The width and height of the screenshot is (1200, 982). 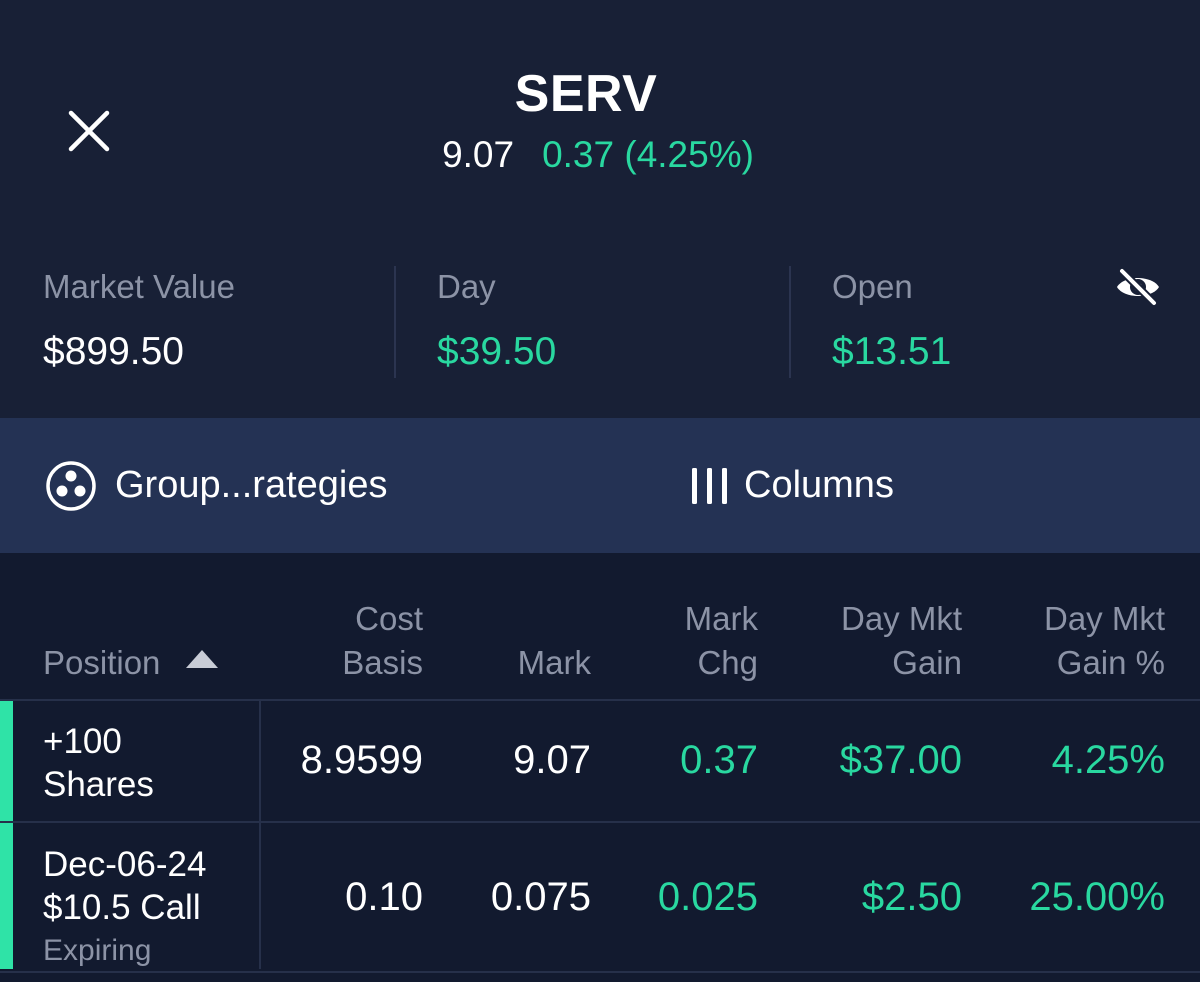 I want to click on cost-basis-cell: 8.9599, so click(x=361, y=760).